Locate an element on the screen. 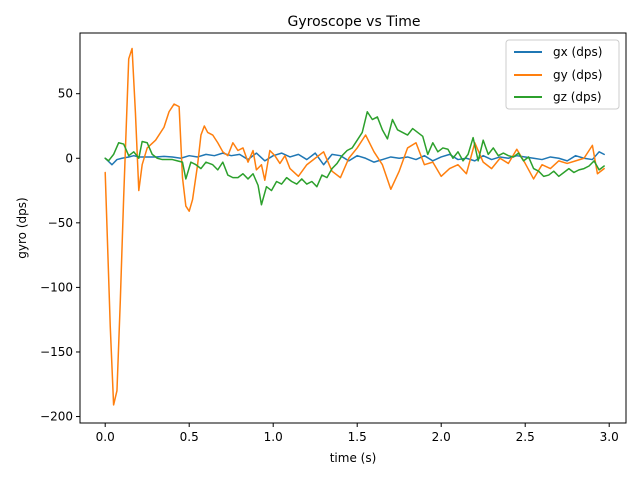  legend: gx (dps) gy (dps) gz (dps) is located at coordinates (562, 74).